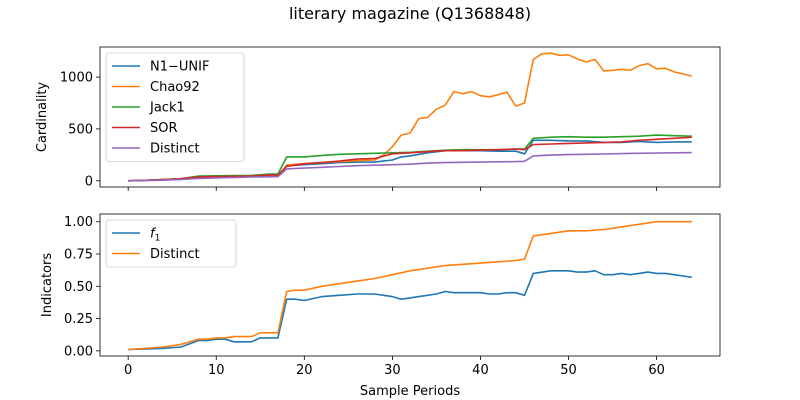 The width and height of the screenshot is (800, 400). Describe the element at coordinates (216, 370) in the screenshot. I see `x-tick-label: 10` at that location.